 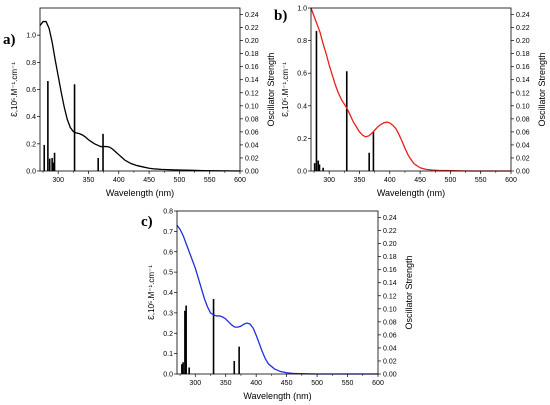 I want to click on y-left-tick-label: 0.5, so click(x=168, y=273).